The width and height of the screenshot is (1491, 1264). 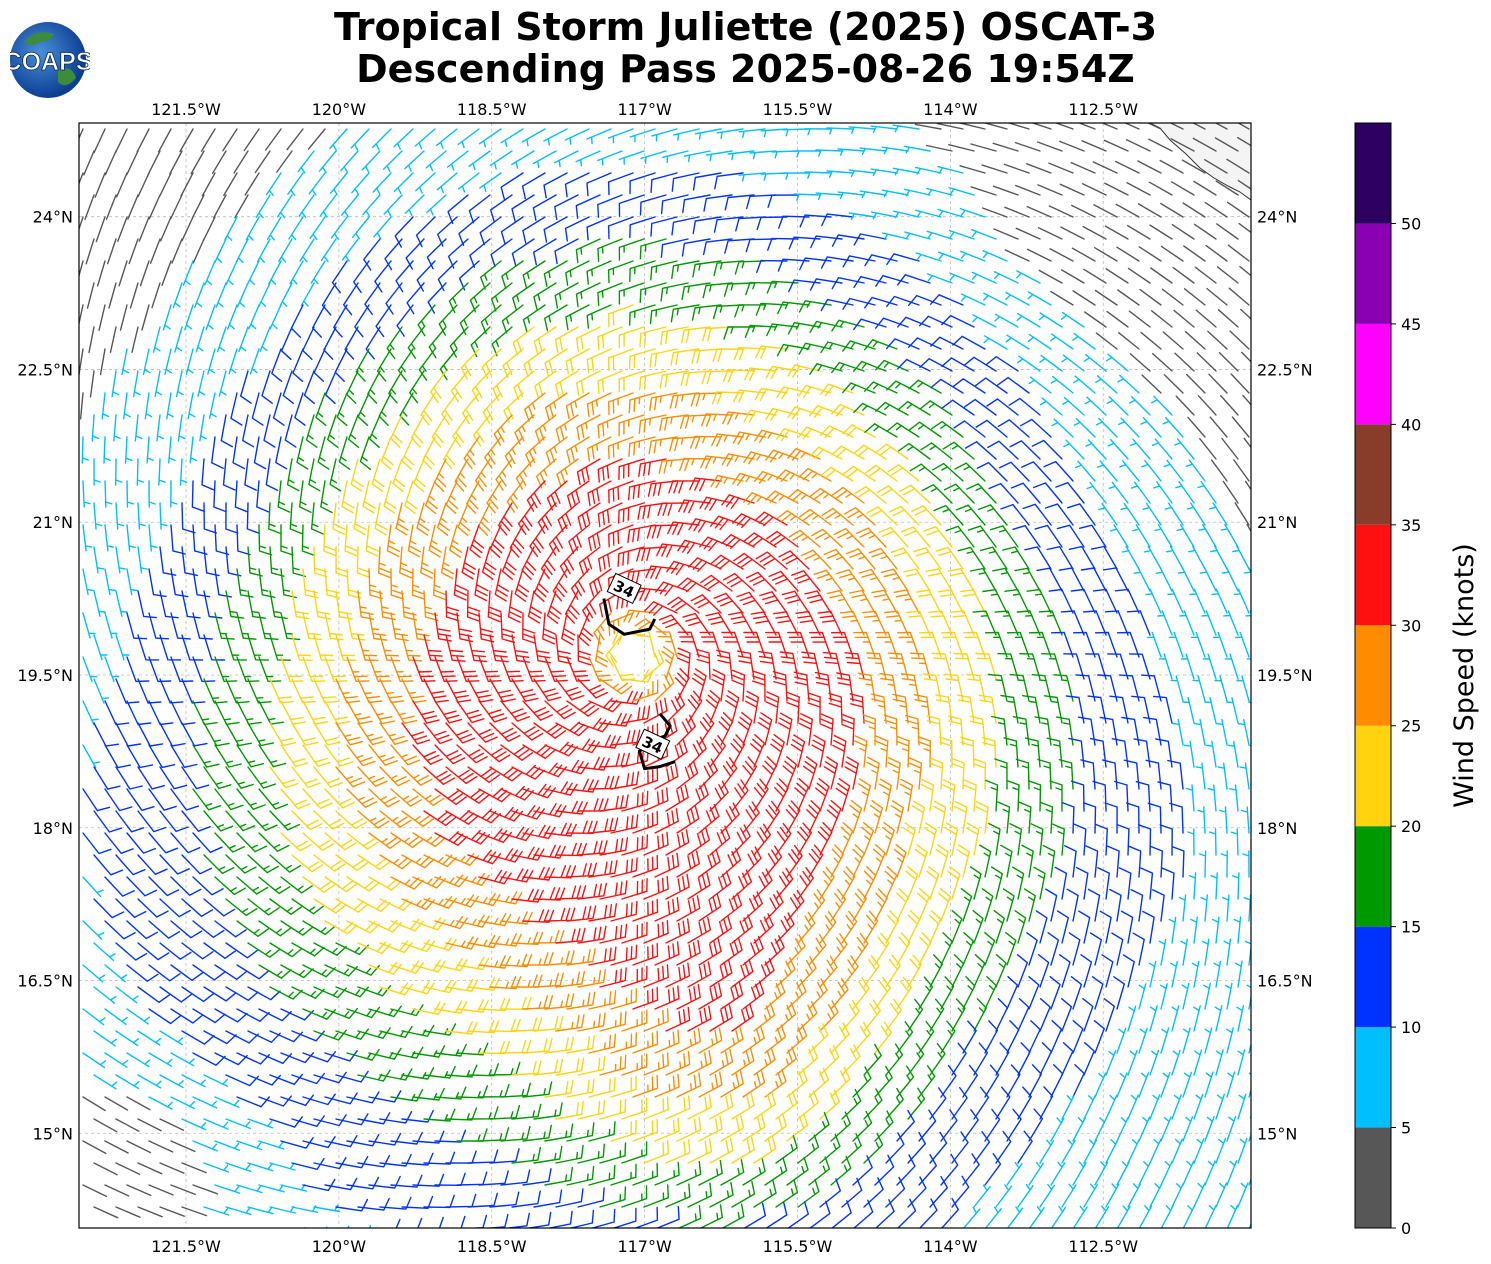 I want to click on colorbar-tick-label: 45, so click(x=1411, y=324).